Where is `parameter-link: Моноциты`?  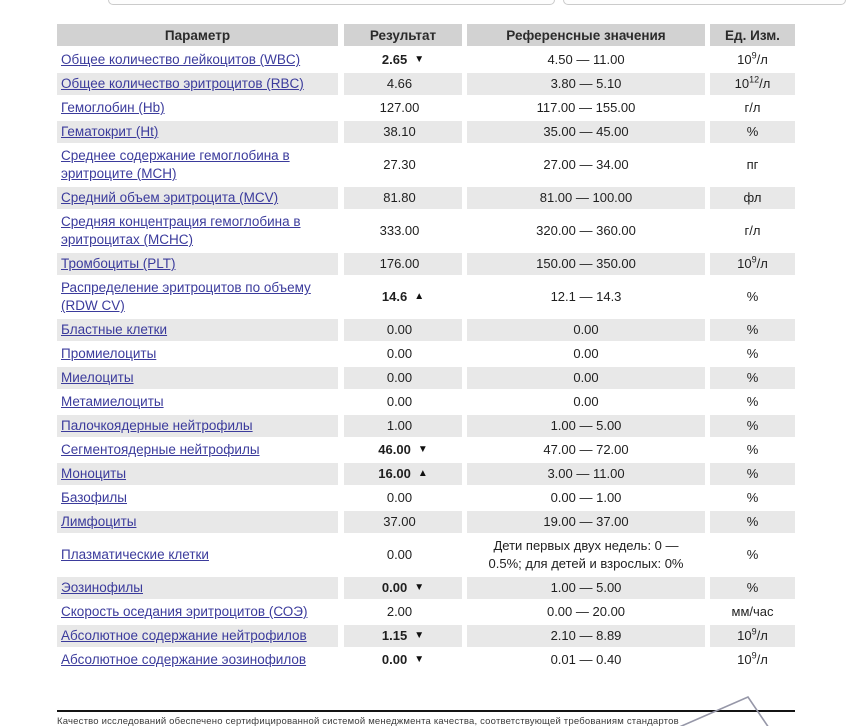
parameter-link: Моноциты is located at coordinates (94, 473).